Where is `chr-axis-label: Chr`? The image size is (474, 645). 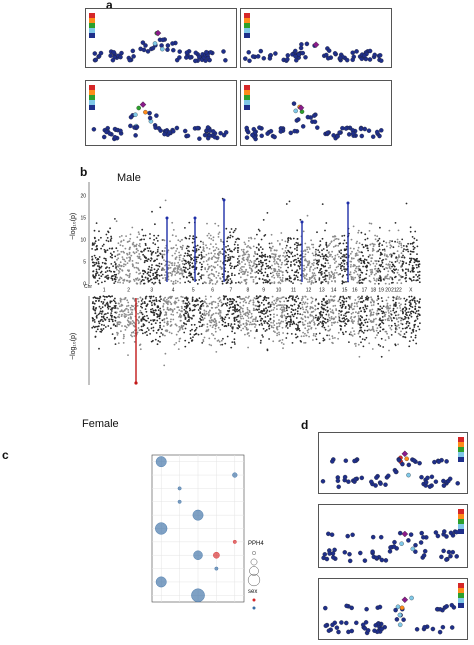
chr-axis-label: Chr is located at coordinates (88, 287).